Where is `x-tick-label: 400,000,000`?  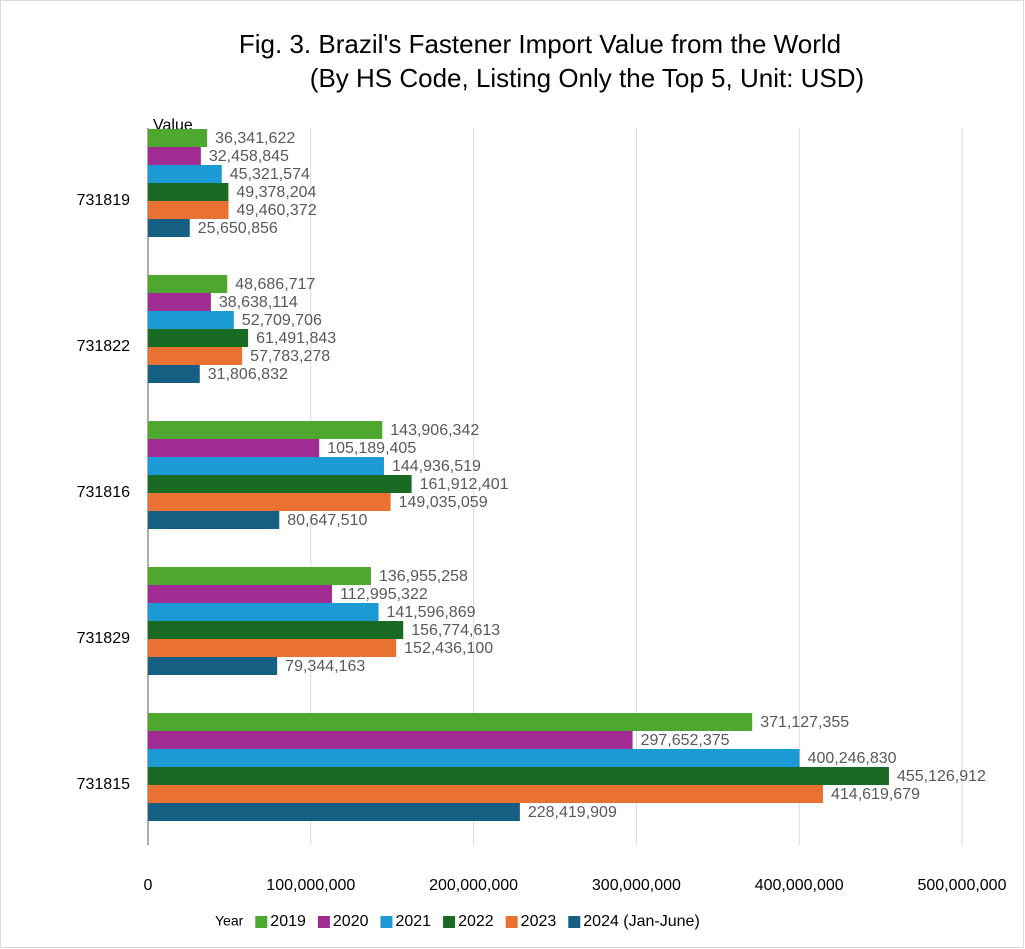 x-tick-label: 400,000,000 is located at coordinates (799, 885).